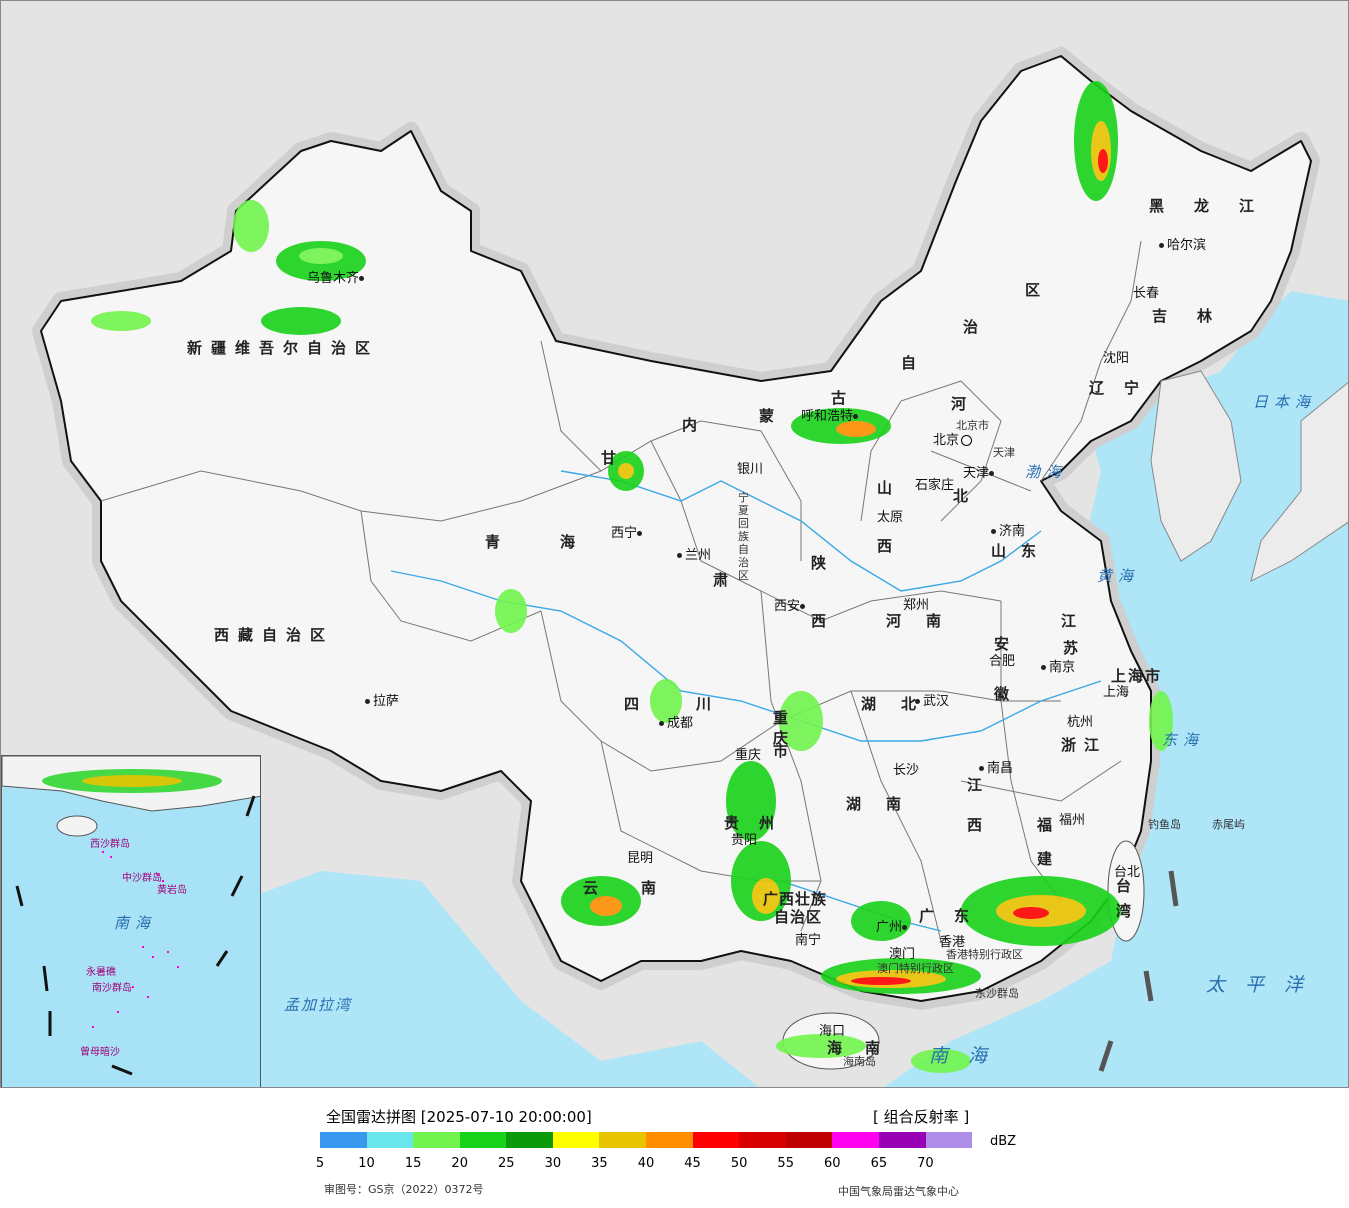  I want to click on city-beijing: 北京, so click(953, 440).